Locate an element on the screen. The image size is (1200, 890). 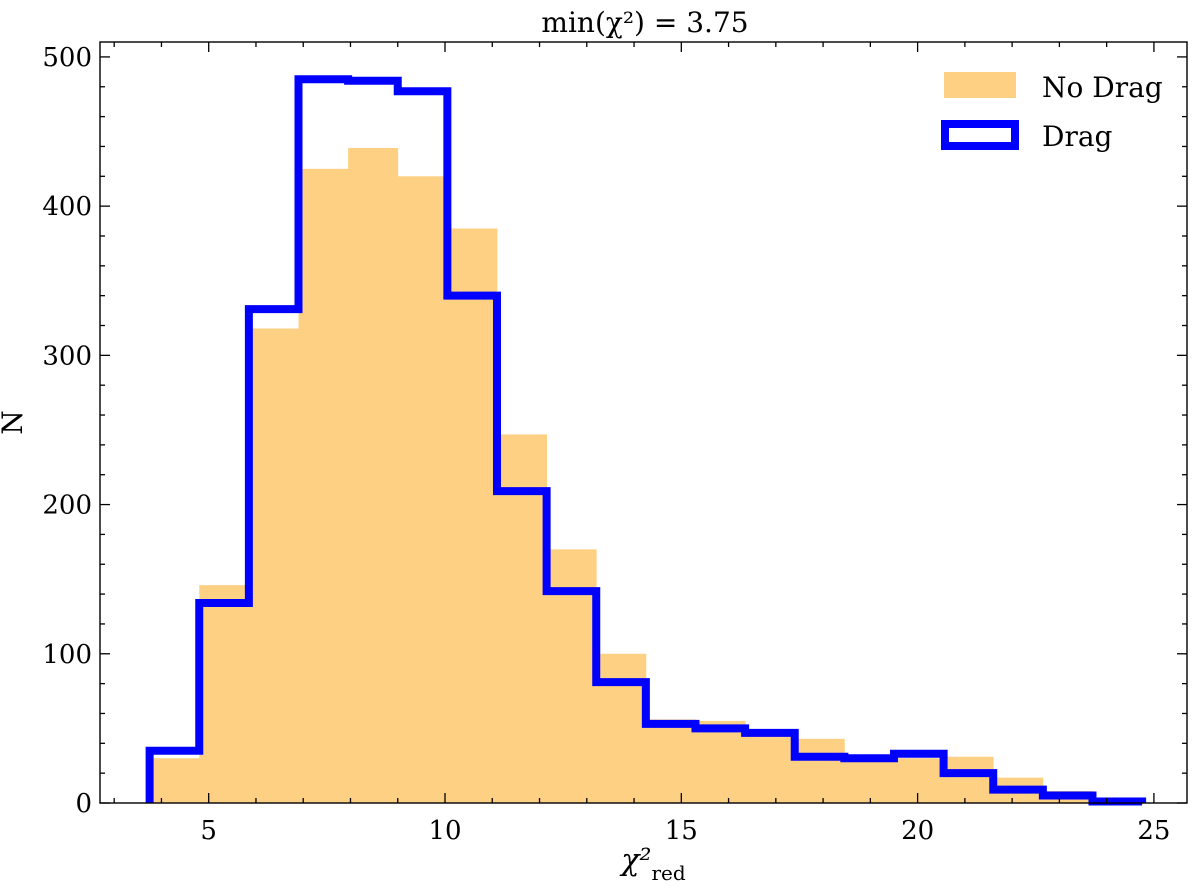
x-tick-label: 10 is located at coordinates (444, 831).